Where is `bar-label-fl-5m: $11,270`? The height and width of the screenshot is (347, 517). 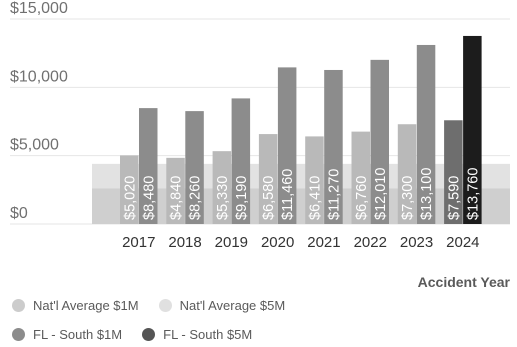 bar-label-fl-5m: $11,270 is located at coordinates (334, 194).